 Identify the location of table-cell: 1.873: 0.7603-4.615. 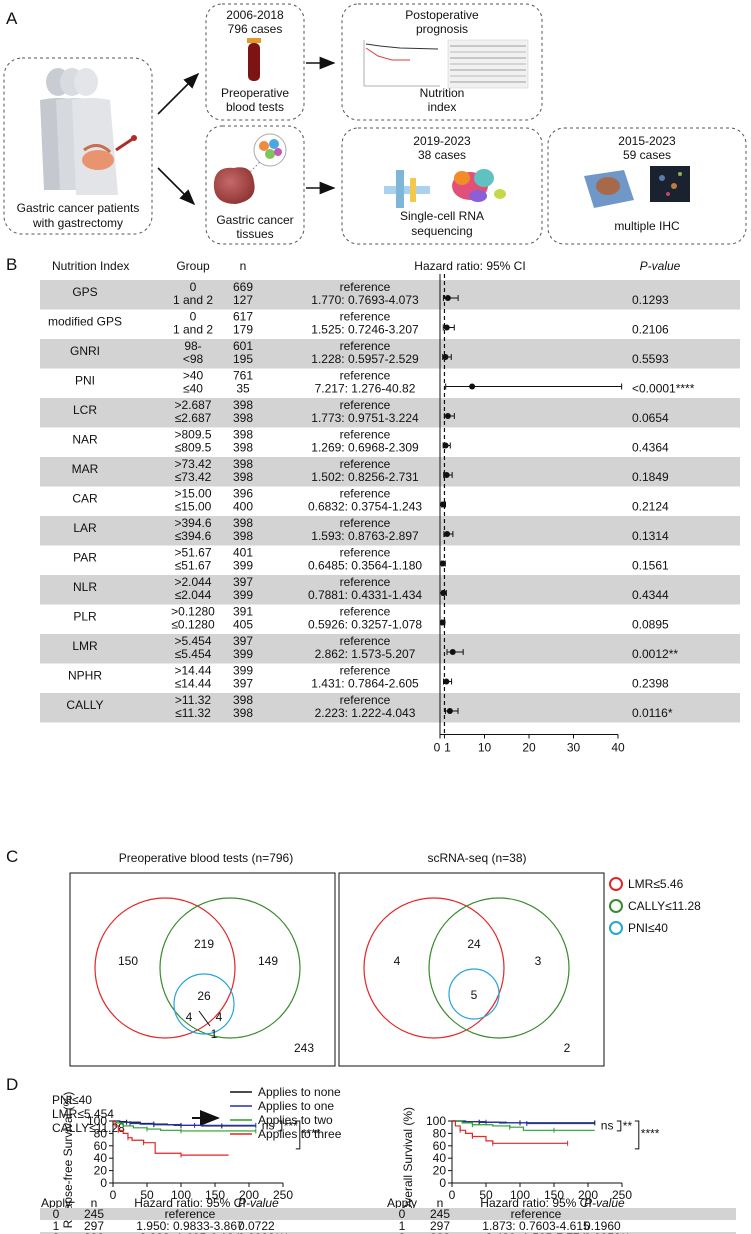
(536, 1226).